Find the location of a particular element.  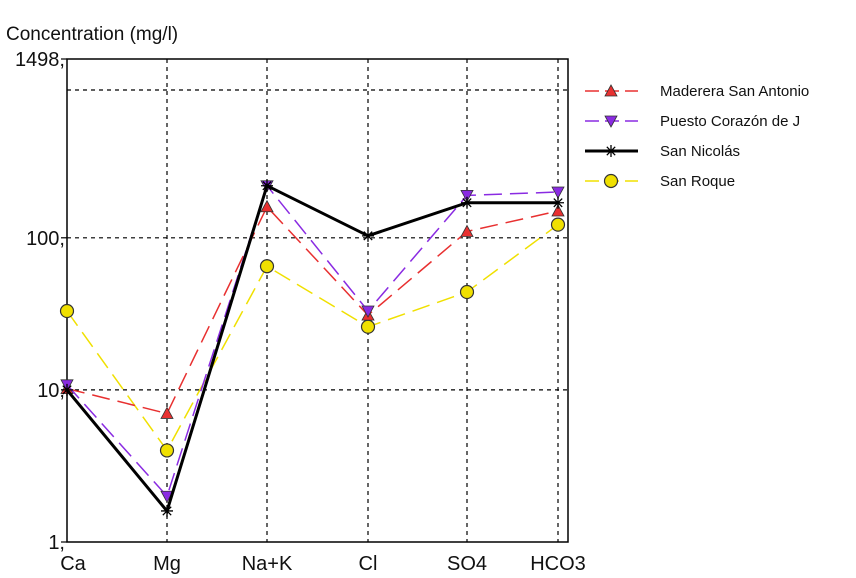

y-tick-label: 1498, is located at coordinates (40, 60).